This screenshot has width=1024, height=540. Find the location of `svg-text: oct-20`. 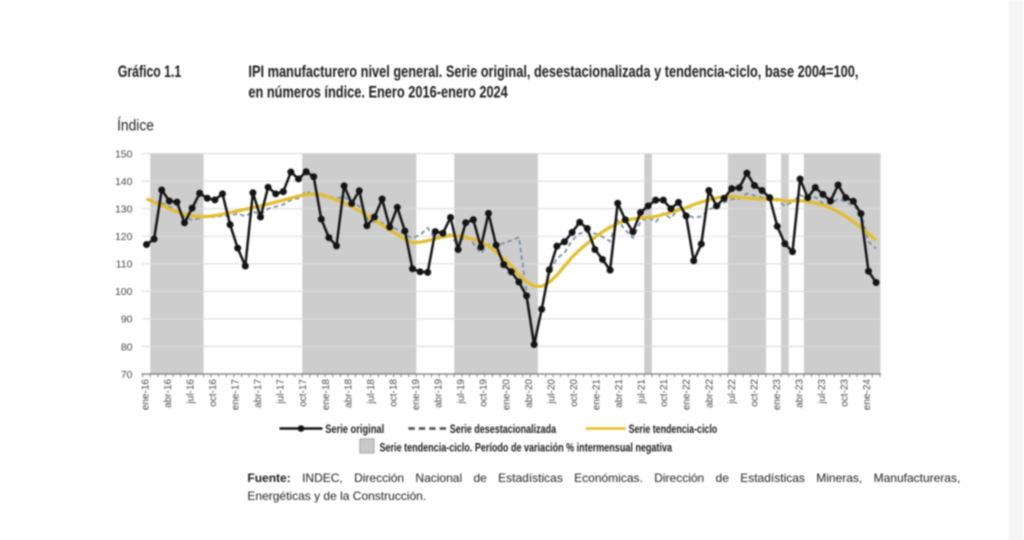

svg-text: oct-20 is located at coordinates (574, 393).